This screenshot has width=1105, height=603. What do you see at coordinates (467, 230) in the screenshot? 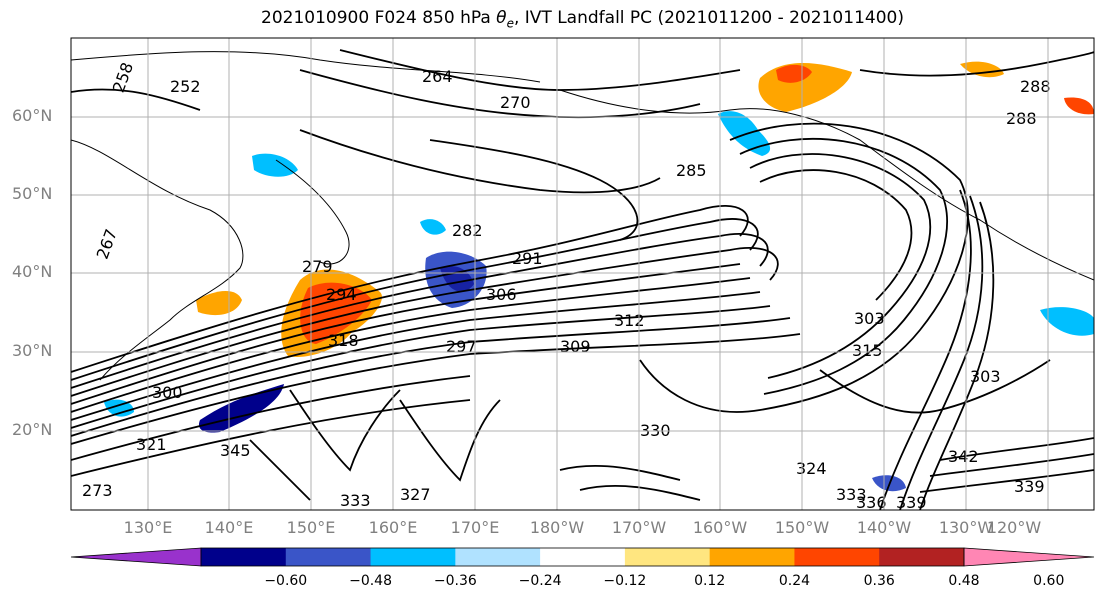
I see `contour-label: 282` at bounding box center [467, 230].